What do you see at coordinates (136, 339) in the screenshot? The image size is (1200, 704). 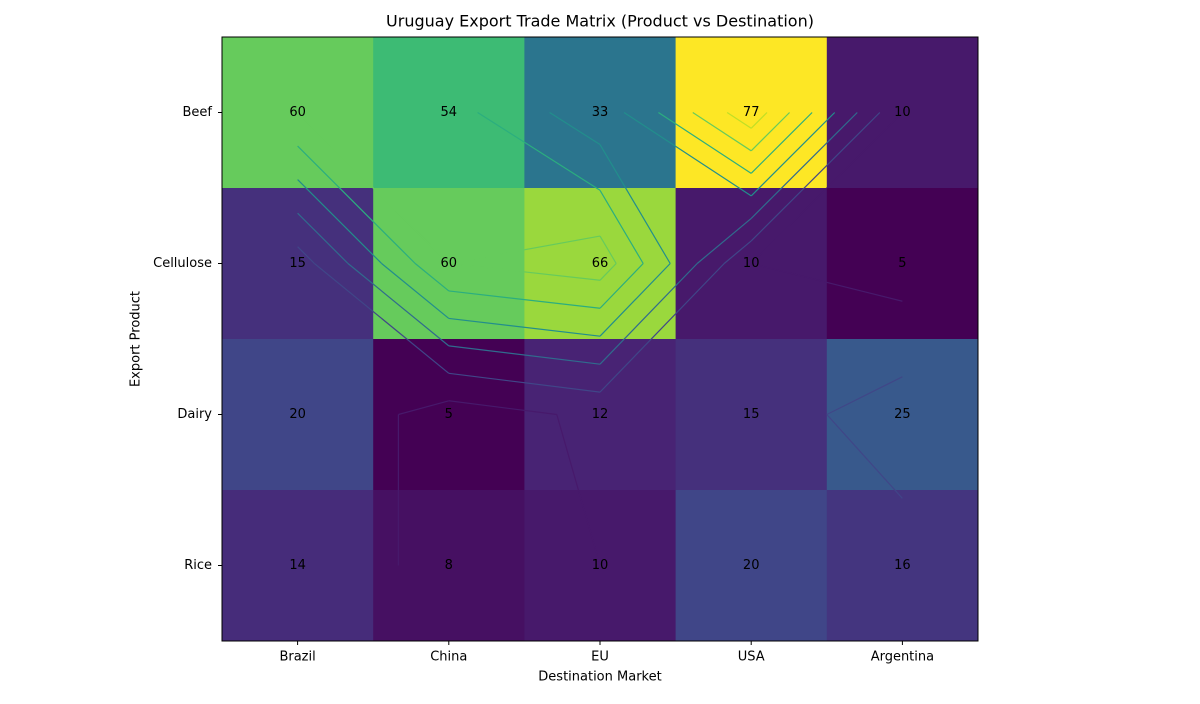 I see `y-axis-label: Export Product` at bounding box center [136, 339].